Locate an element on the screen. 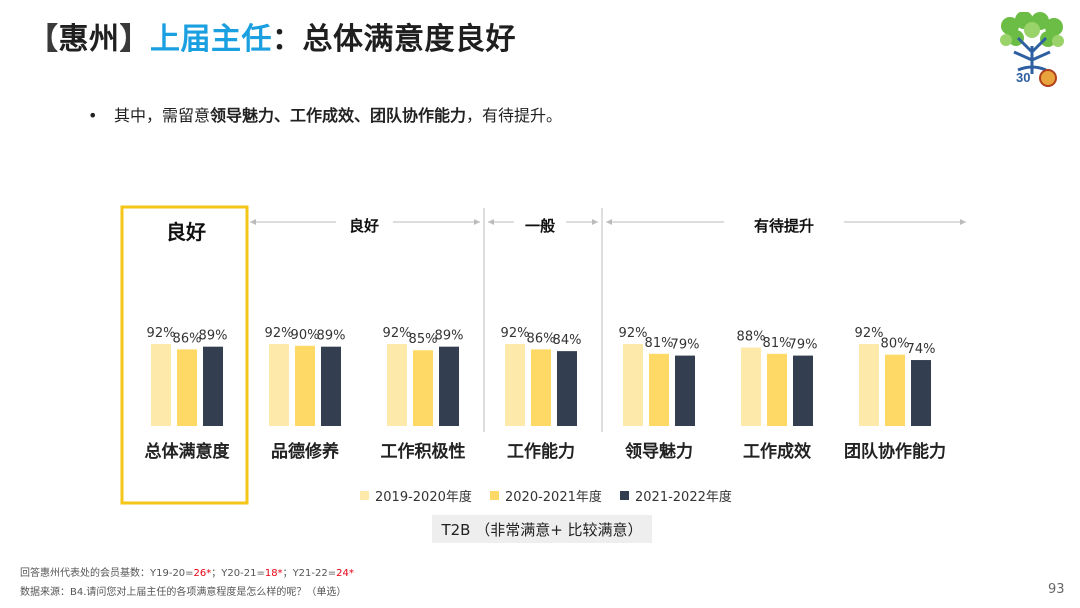 Image resolution: width=1080 pixels, height=608 pixels. category-label-6: 团队协作能力 is located at coordinates (895, 451).